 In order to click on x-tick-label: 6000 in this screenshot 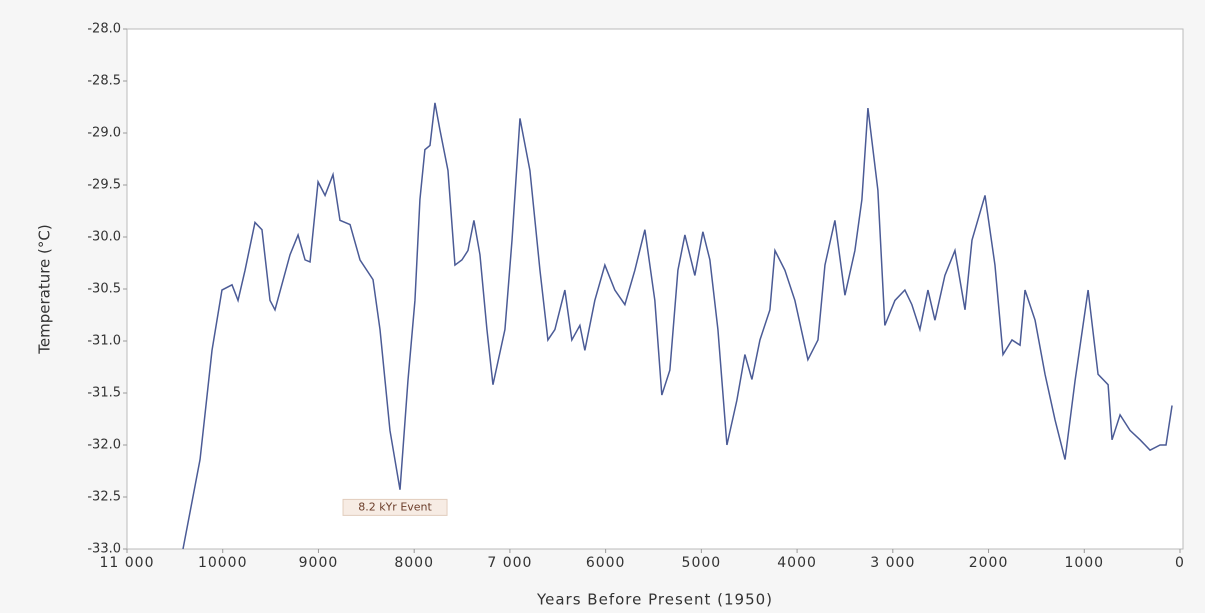, I will do `click(606, 563)`.